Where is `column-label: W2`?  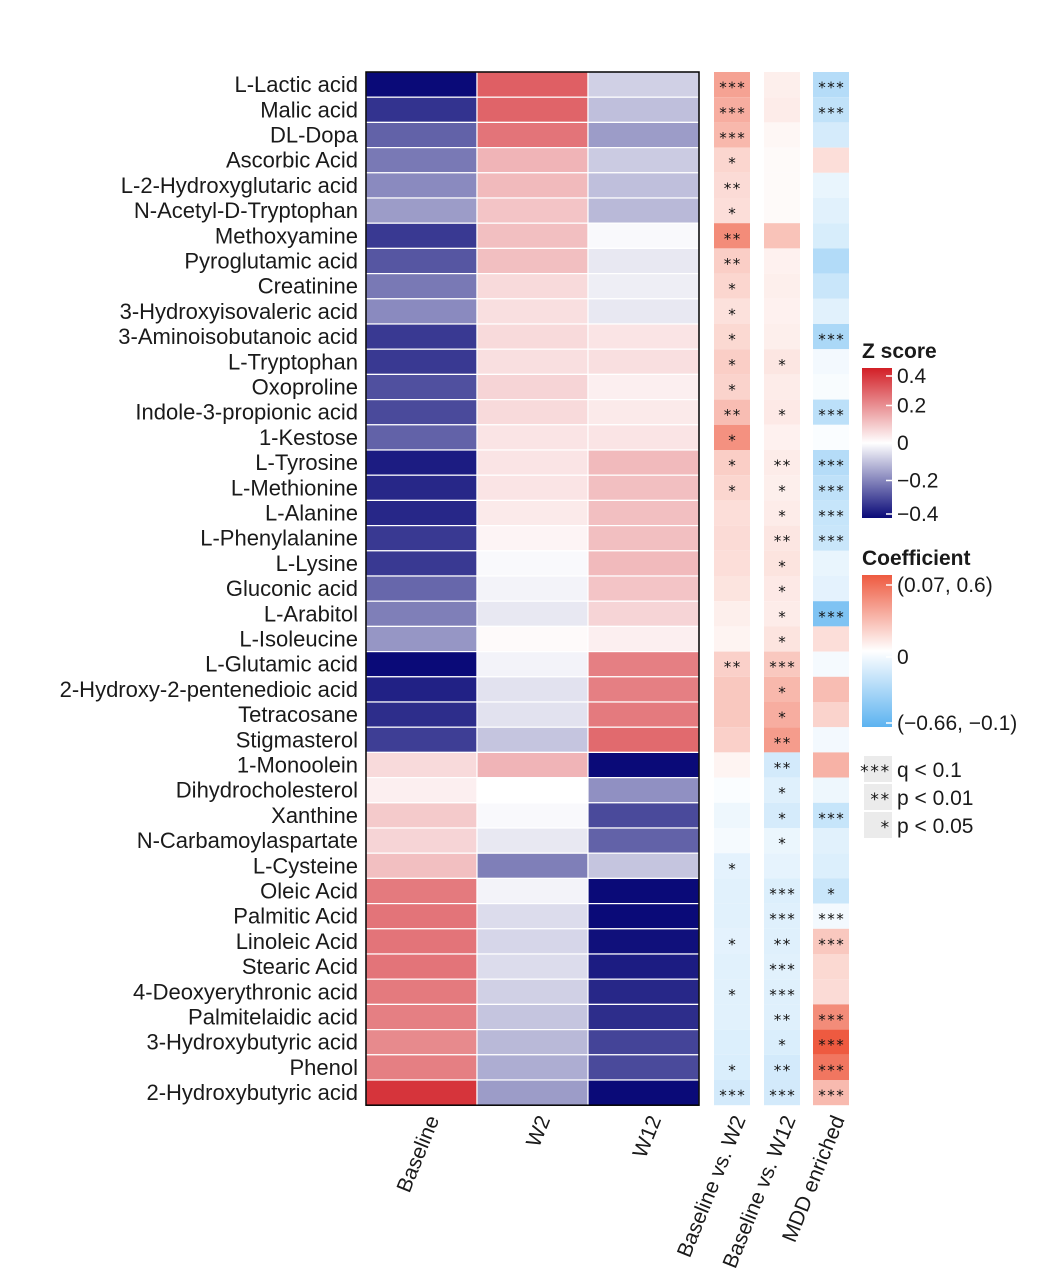 column-label: W2 is located at coordinates (538, 1131).